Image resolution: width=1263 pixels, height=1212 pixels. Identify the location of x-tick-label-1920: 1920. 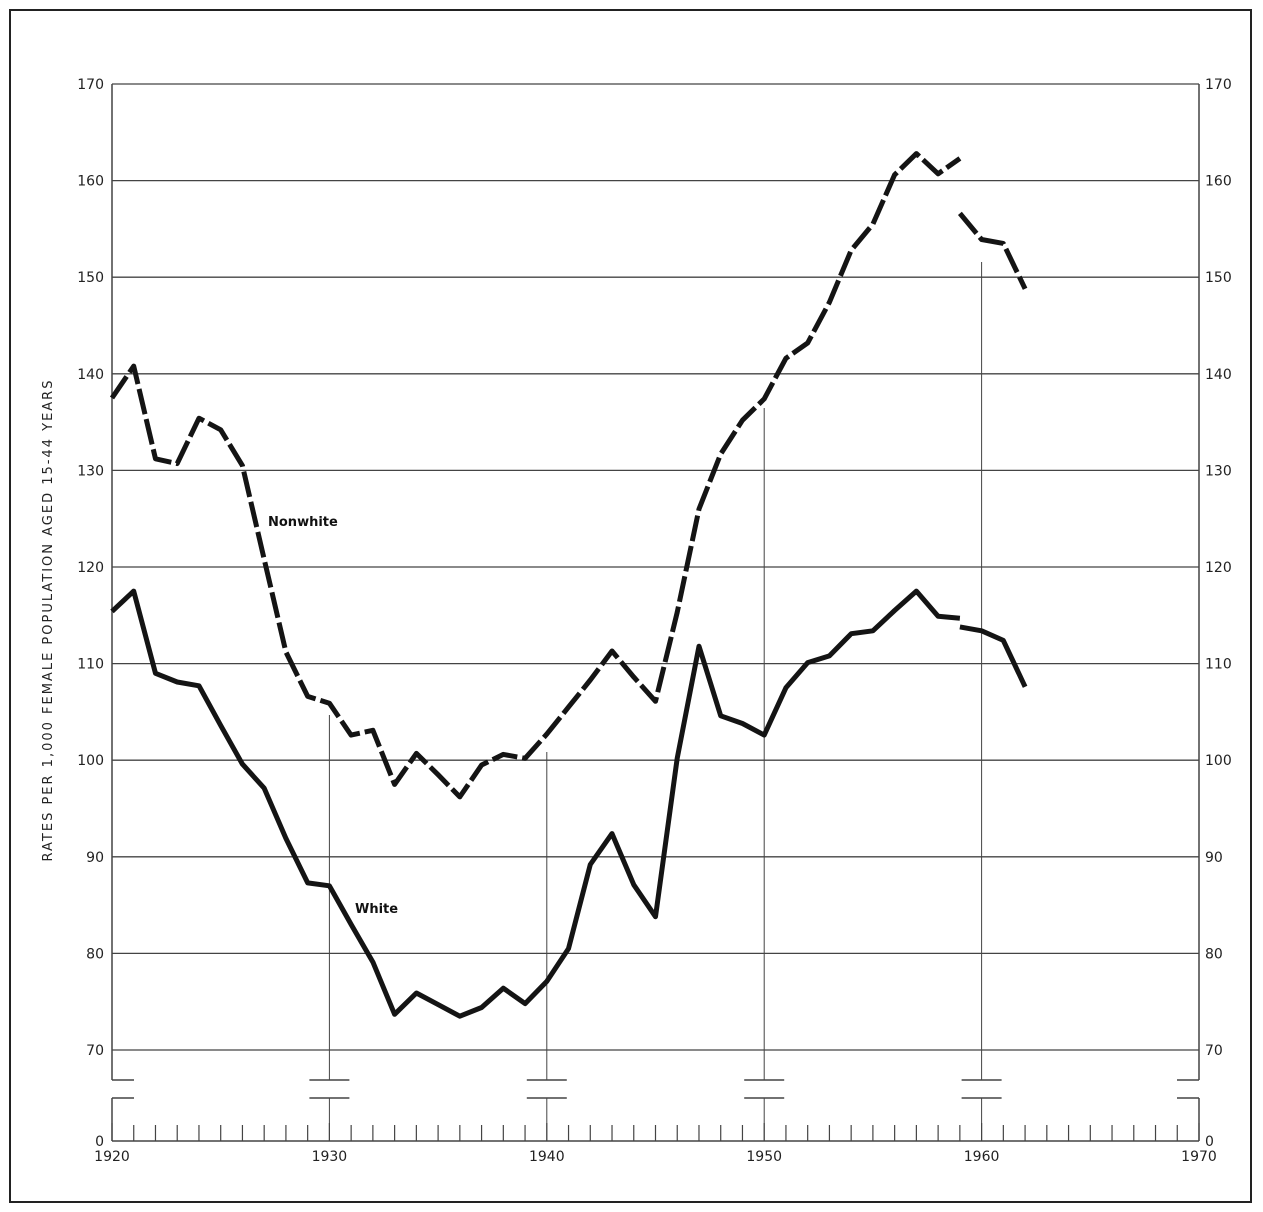
(112, 1157).